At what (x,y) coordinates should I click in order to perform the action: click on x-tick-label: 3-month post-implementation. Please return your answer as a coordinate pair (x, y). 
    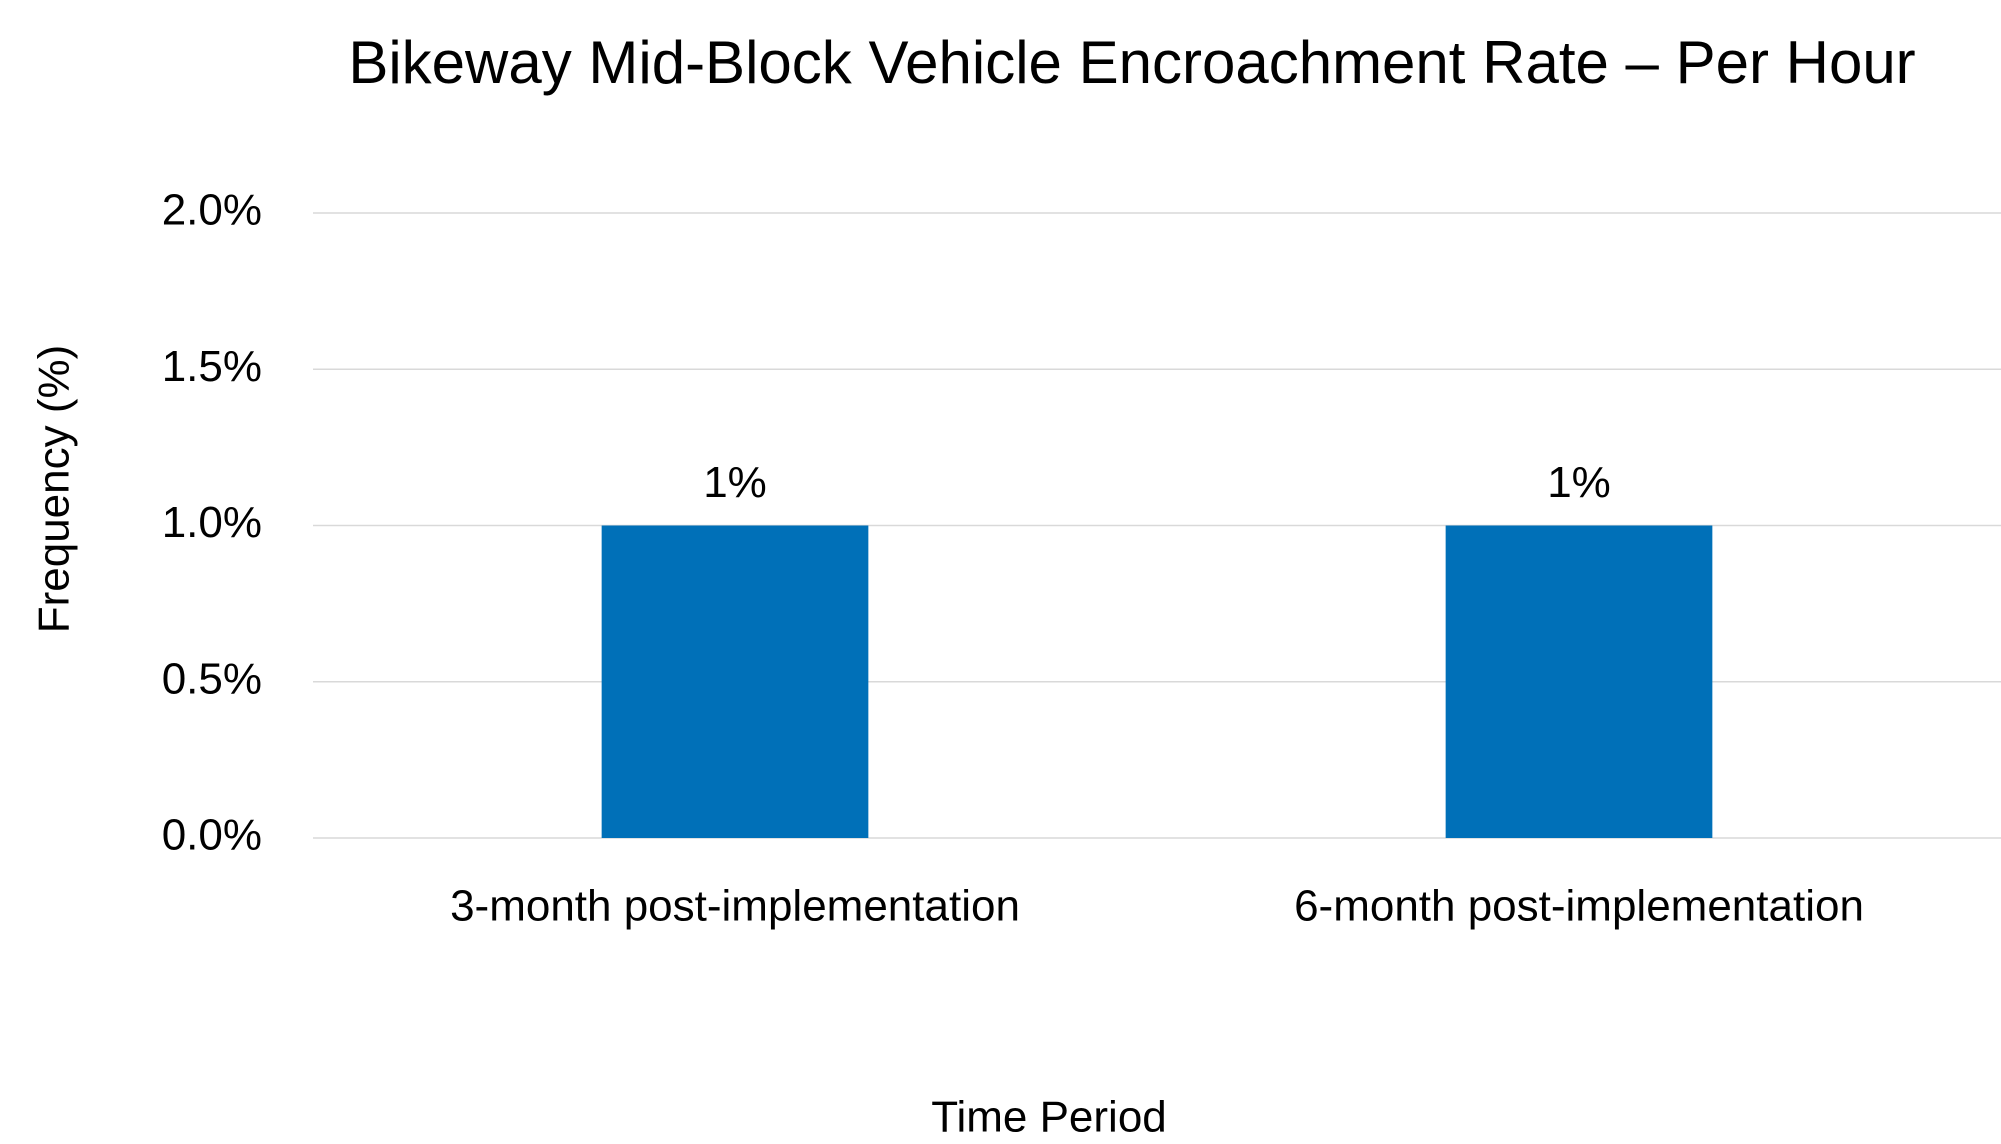
    Looking at the image, I should click on (735, 906).